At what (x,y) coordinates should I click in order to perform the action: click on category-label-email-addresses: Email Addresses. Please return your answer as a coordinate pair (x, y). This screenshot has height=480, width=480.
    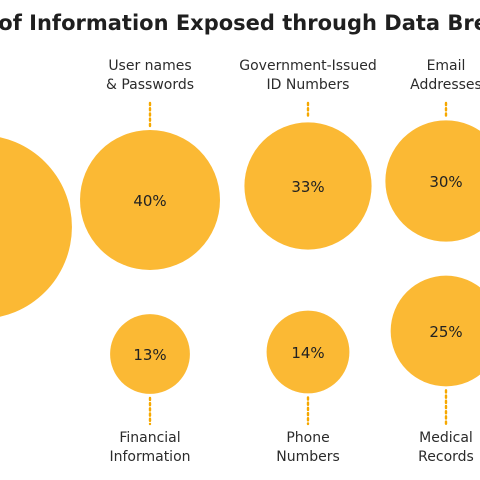
    Looking at the image, I should click on (445, 75).